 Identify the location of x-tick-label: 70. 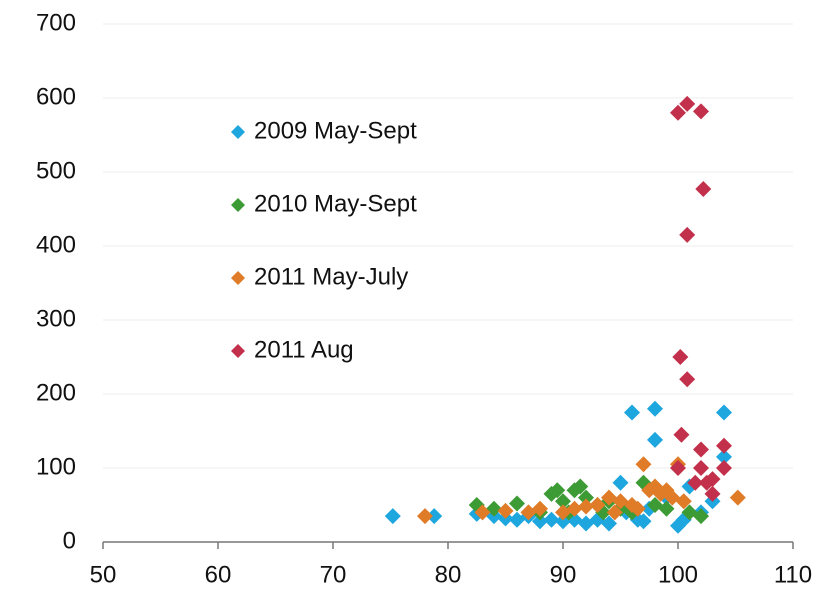
(333, 574).